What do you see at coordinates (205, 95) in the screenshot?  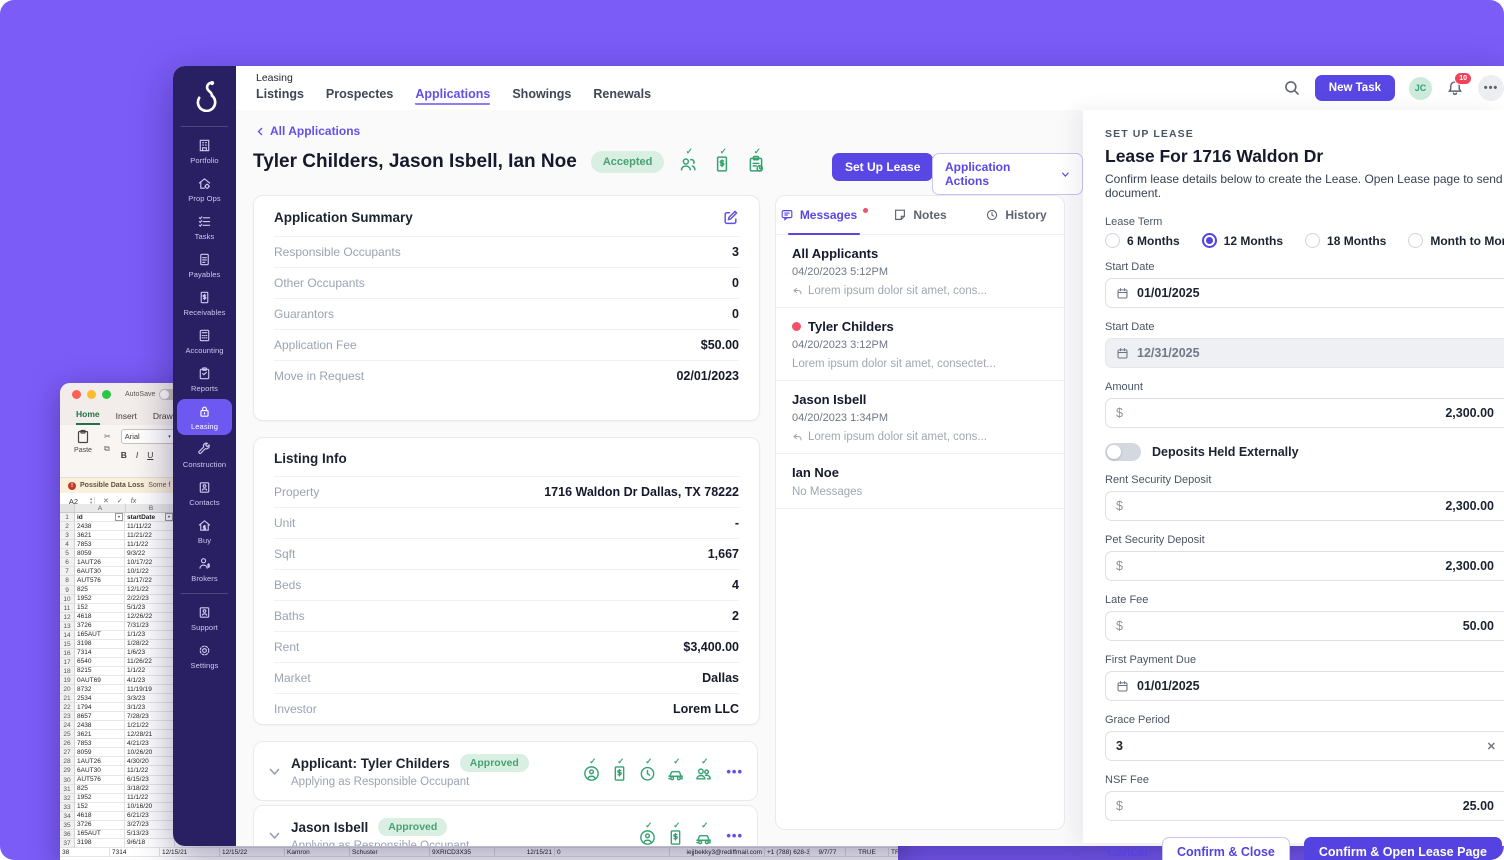 I see `app-logo` at bounding box center [205, 95].